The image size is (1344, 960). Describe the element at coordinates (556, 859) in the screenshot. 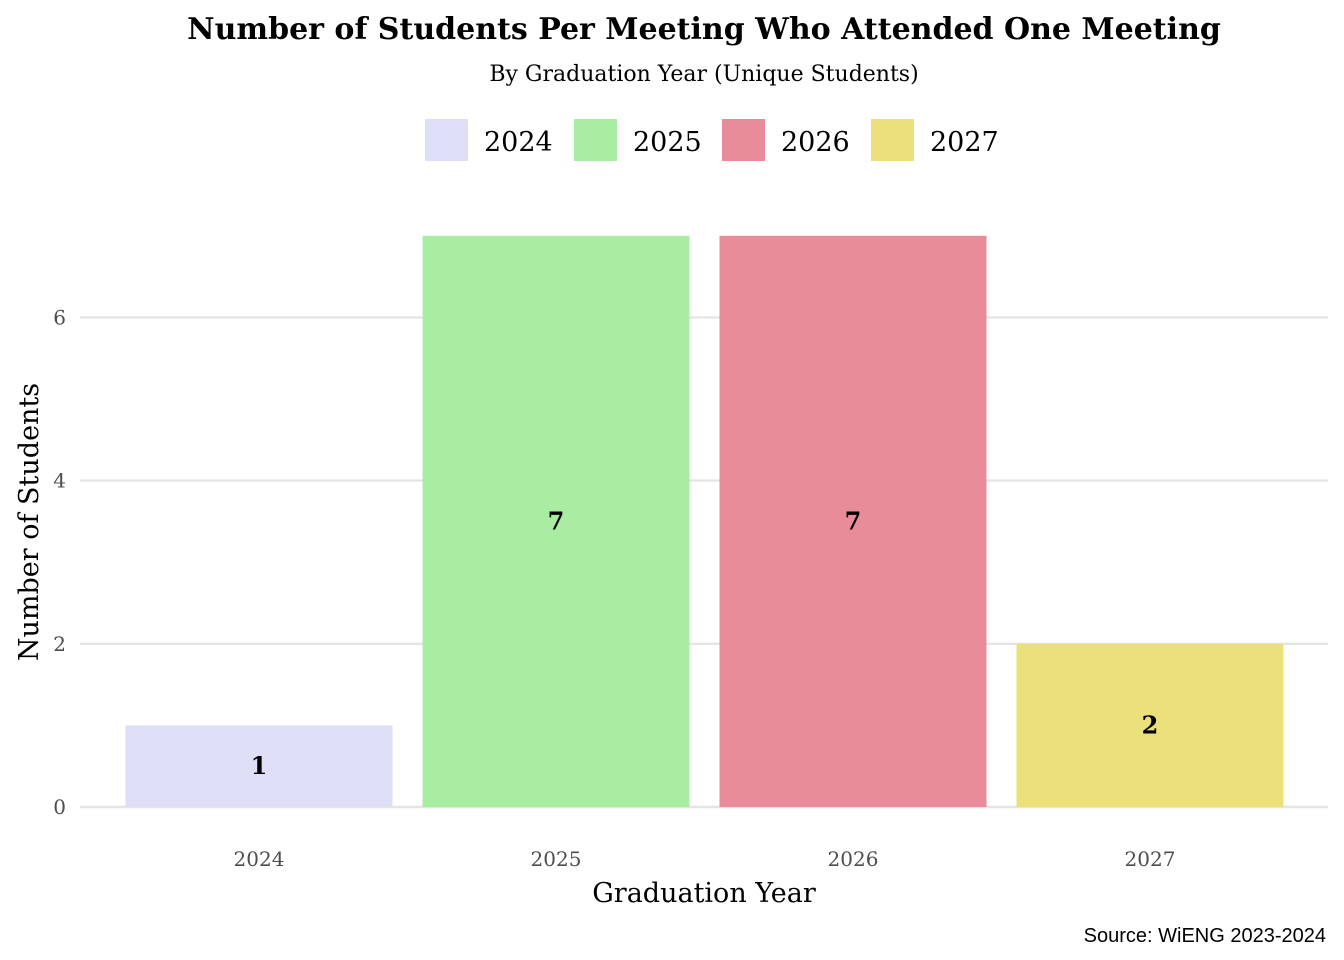

I see `x-tick-label-2025: 2025` at that location.